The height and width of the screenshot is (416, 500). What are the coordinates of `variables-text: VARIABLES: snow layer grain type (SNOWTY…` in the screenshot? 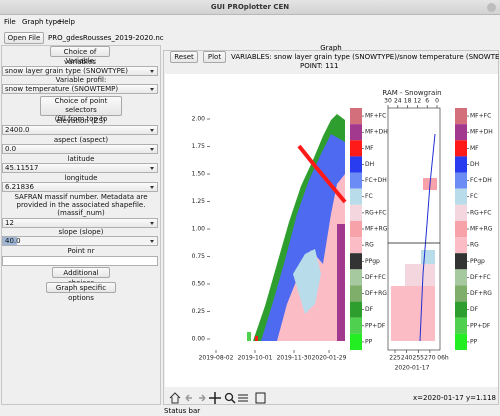 It's located at (365, 57).